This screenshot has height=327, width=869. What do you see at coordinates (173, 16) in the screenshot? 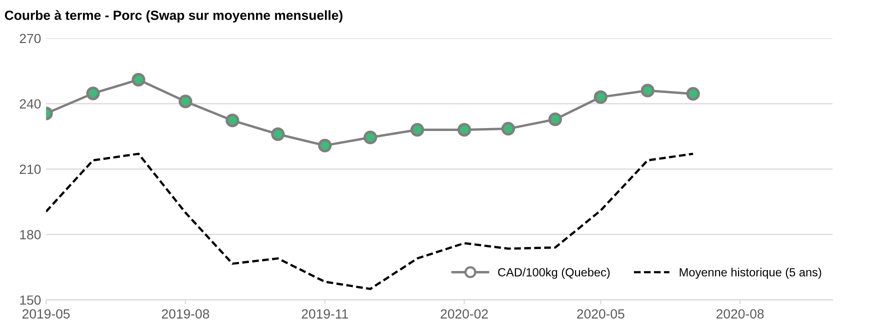
I see `chart-title: Courbe à terme - Porc (Swap sur moyenne mensuelle)` at bounding box center [173, 16].